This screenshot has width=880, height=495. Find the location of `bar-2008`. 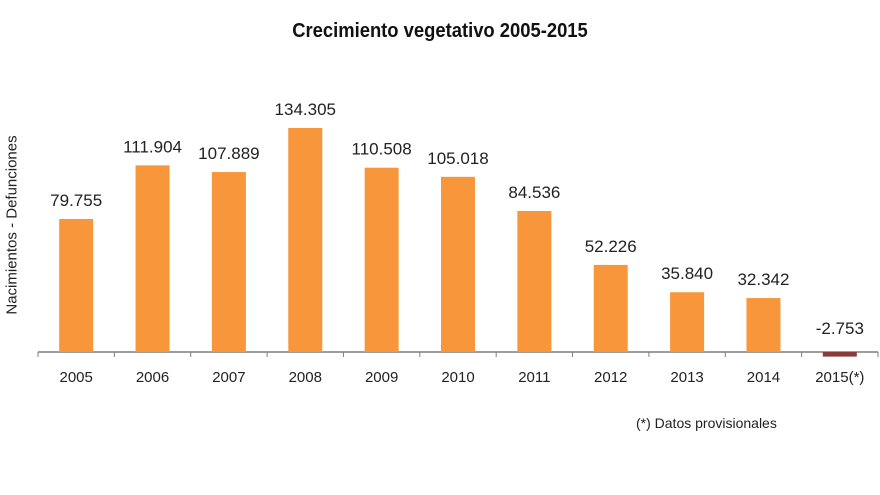

bar-2008 is located at coordinates (305, 240).